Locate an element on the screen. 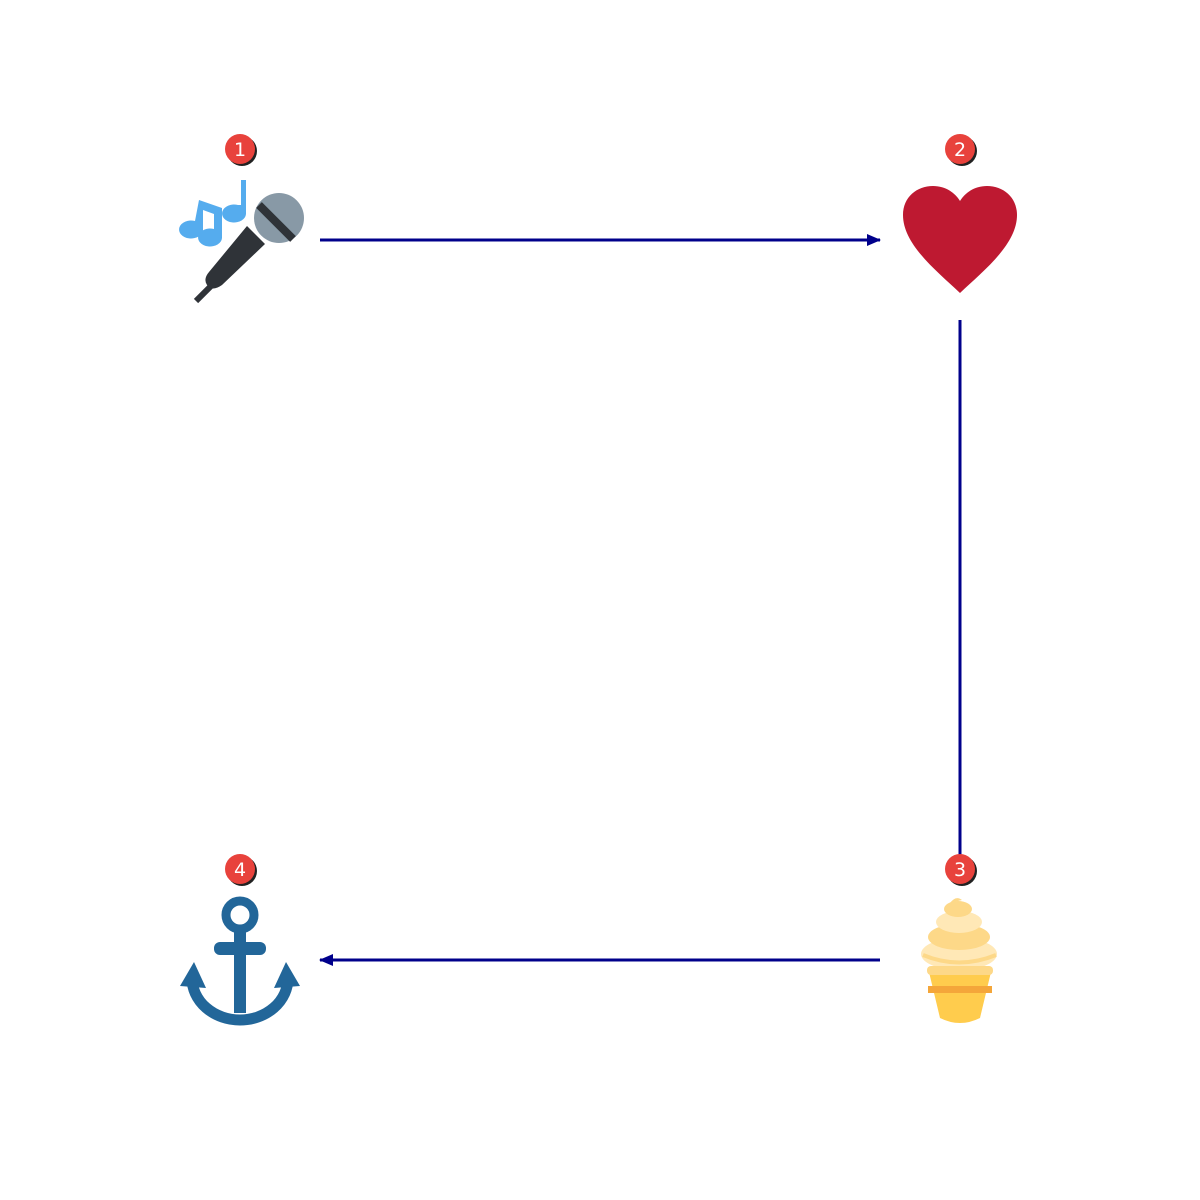  badge-2-label: 2 is located at coordinates (960, 150).